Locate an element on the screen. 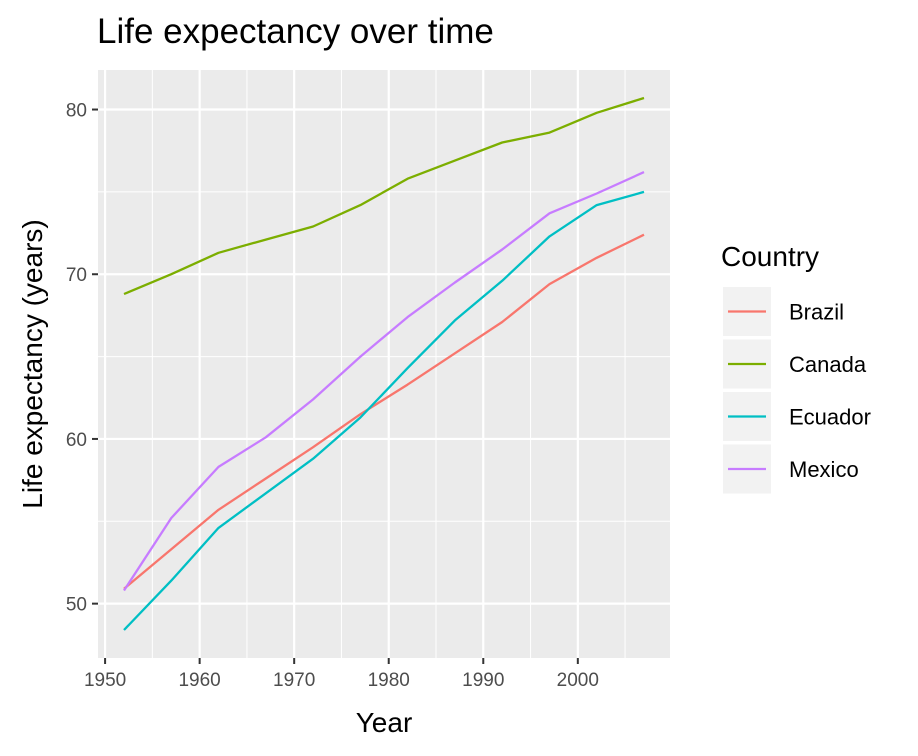  legend-item-brazil: Brazil is located at coordinates (783, 311).